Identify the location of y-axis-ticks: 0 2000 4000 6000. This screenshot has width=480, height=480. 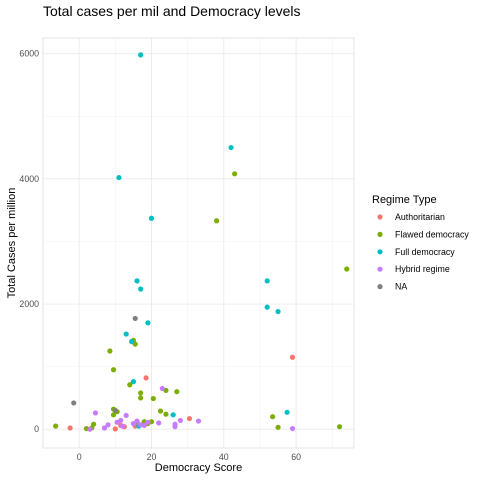
(29, 242).